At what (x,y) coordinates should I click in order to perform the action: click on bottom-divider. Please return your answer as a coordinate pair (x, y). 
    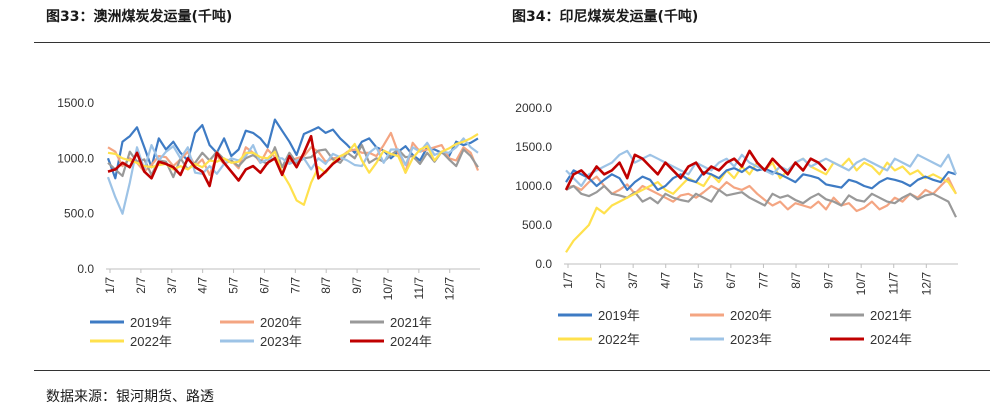
    Looking at the image, I should click on (512, 370).